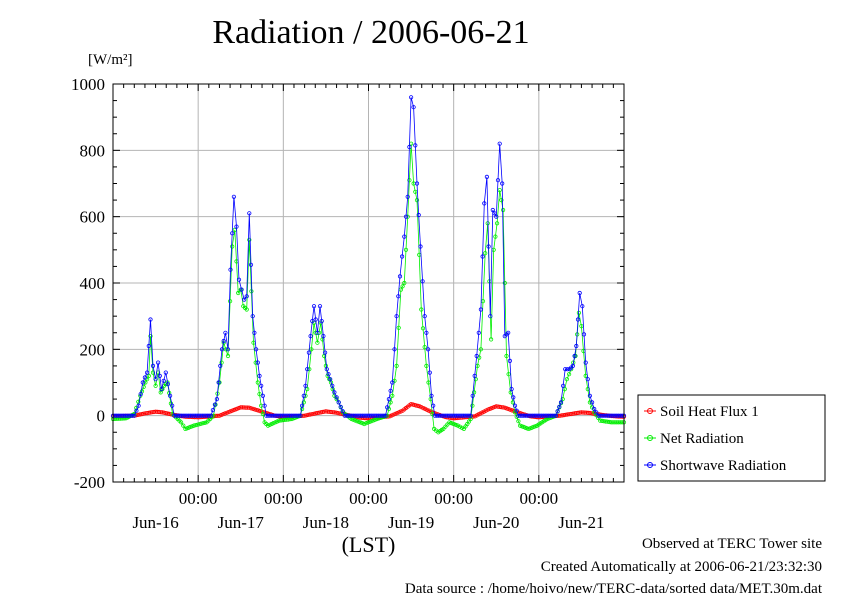 The width and height of the screenshot is (842, 598). I want to click on legend-label: Shortwave Radiation, so click(723, 466).